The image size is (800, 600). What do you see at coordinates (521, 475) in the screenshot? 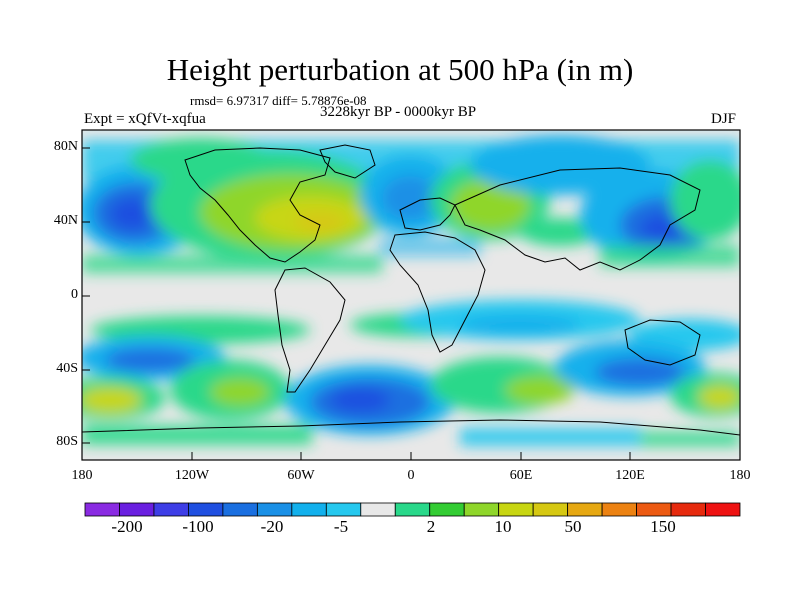
I see `lon-tick-60e: 60E` at bounding box center [521, 475].